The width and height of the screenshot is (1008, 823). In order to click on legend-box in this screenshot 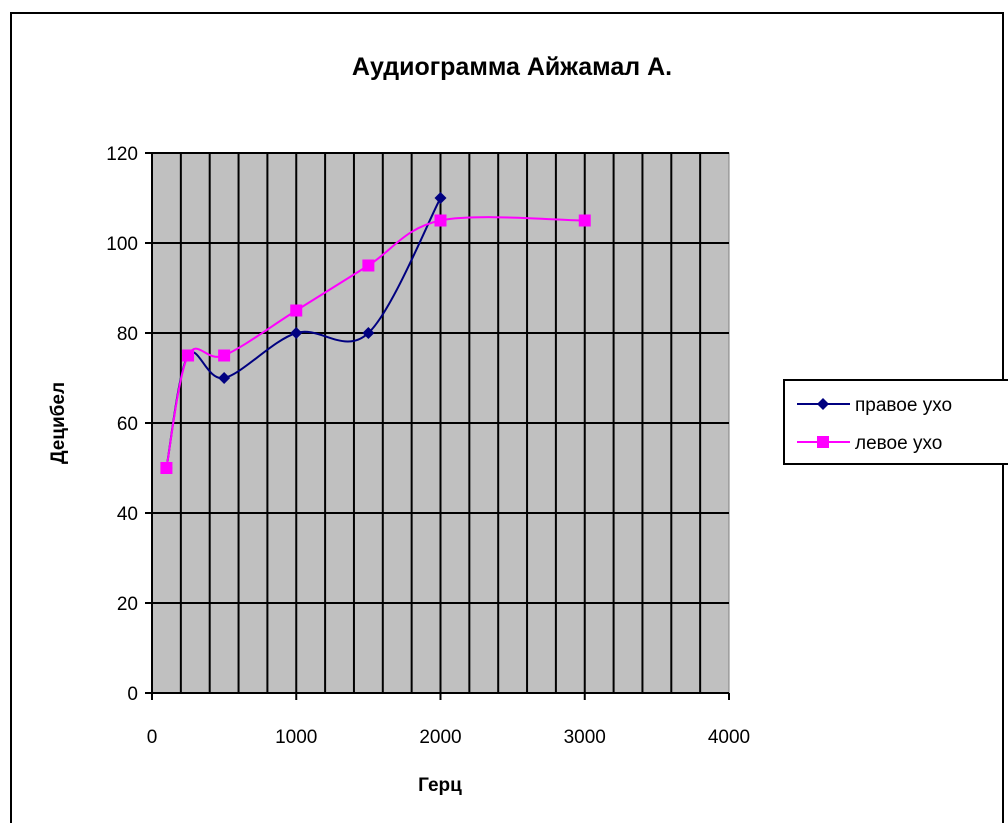, I will do `click(895, 422)`.